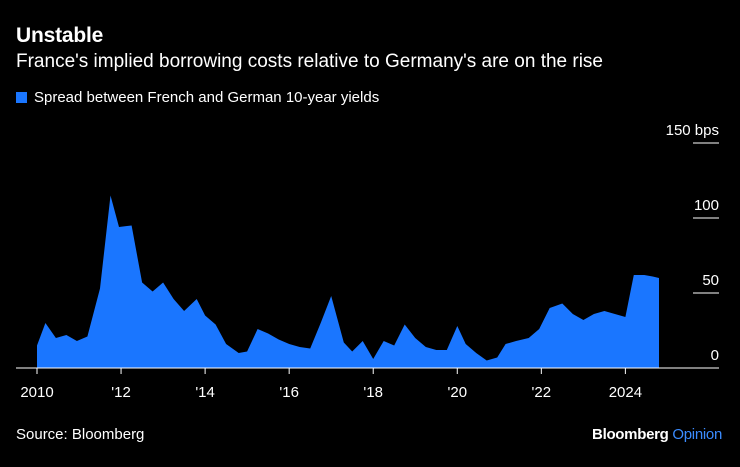 This screenshot has width=740, height=467. Describe the element at coordinates (373, 392) in the screenshot. I see `x-tick-label: '18` at that location.